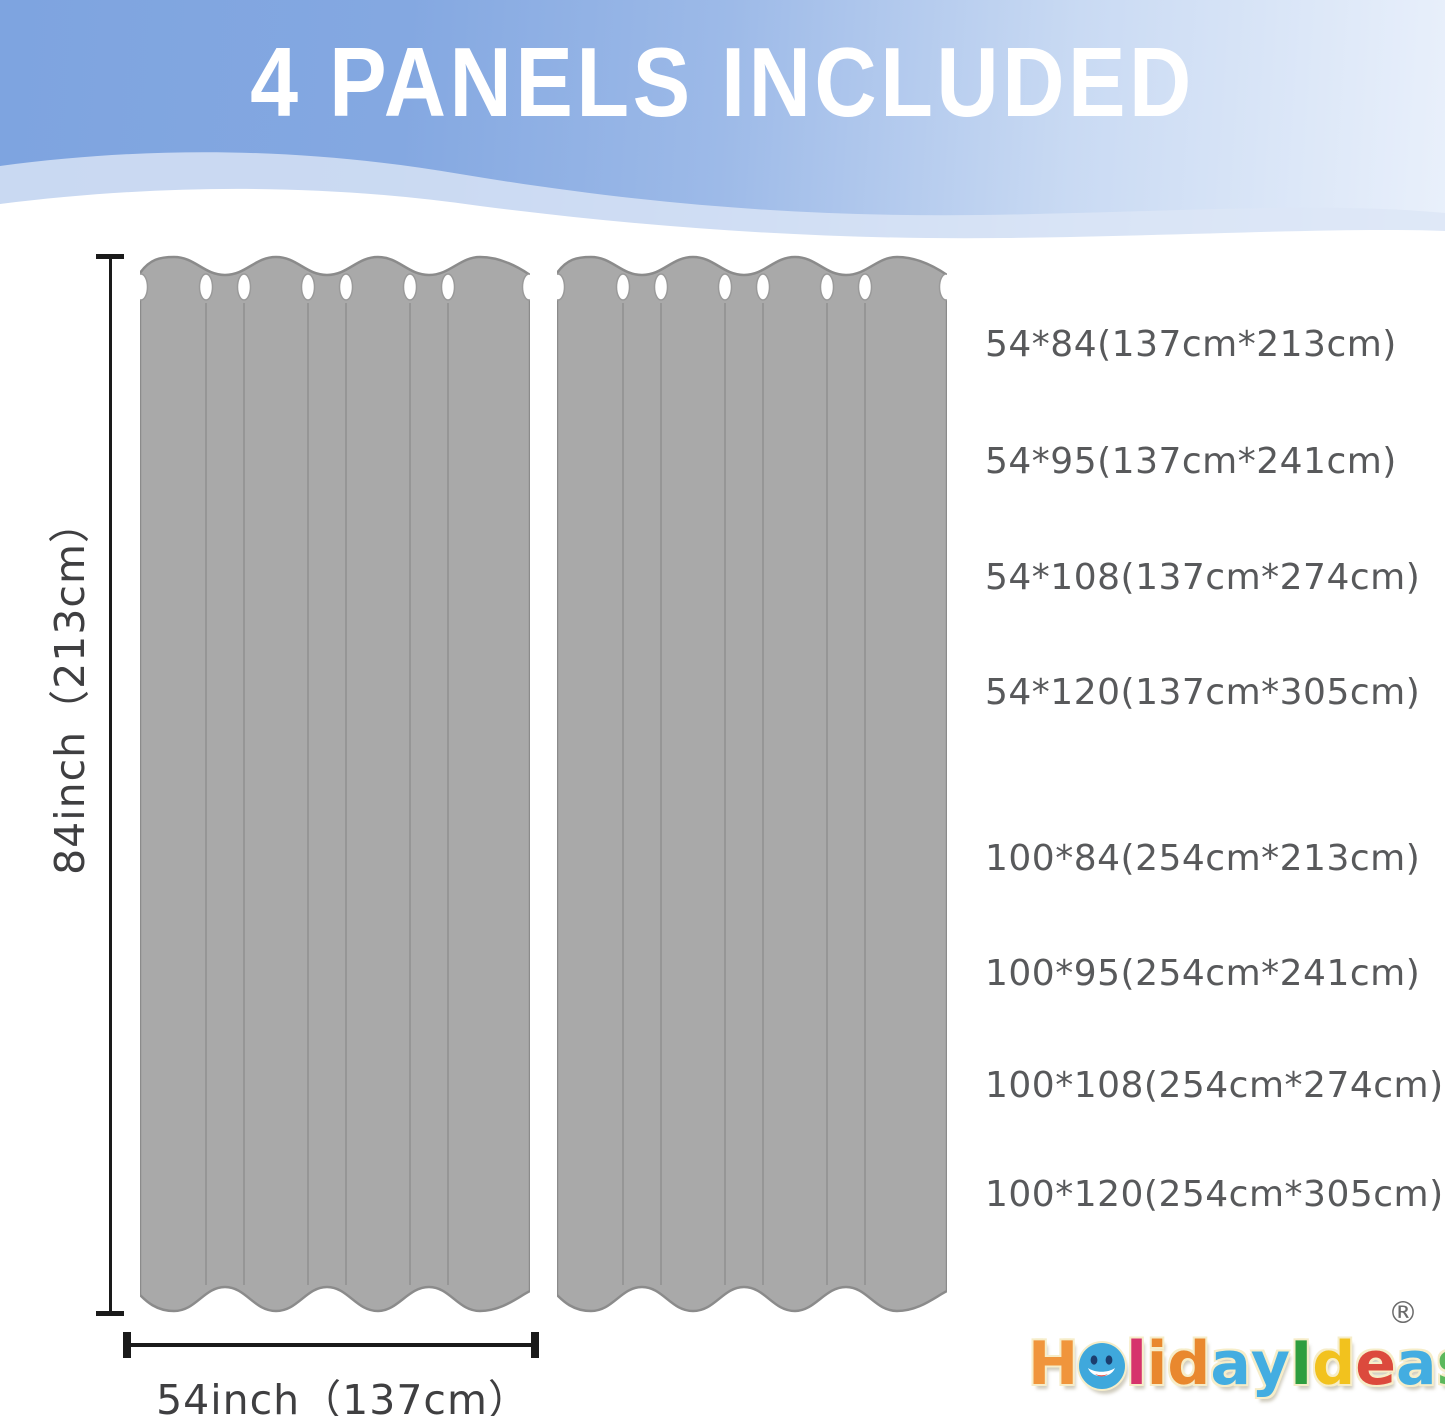  Describe the element at coordinates (1053, 1364) in the screenshot. I see `logo-letter: H` at that location.